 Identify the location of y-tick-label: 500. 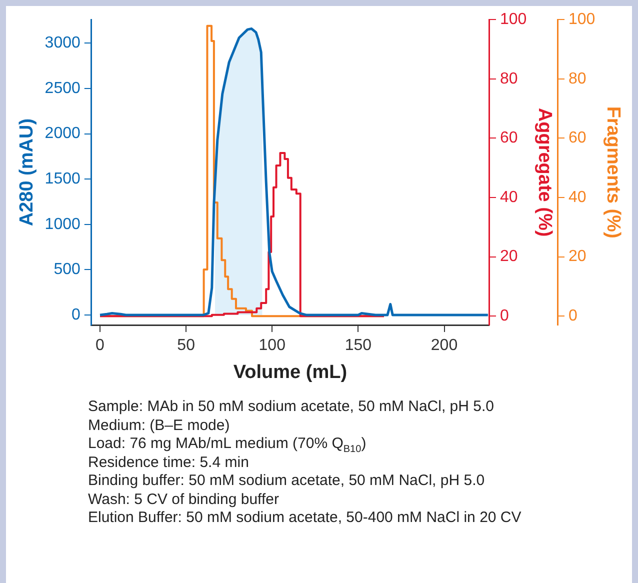
(67, 269).